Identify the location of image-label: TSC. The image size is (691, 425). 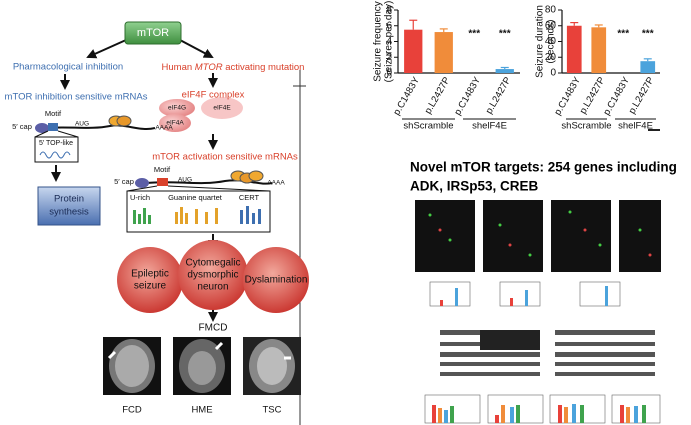
(272, 410).